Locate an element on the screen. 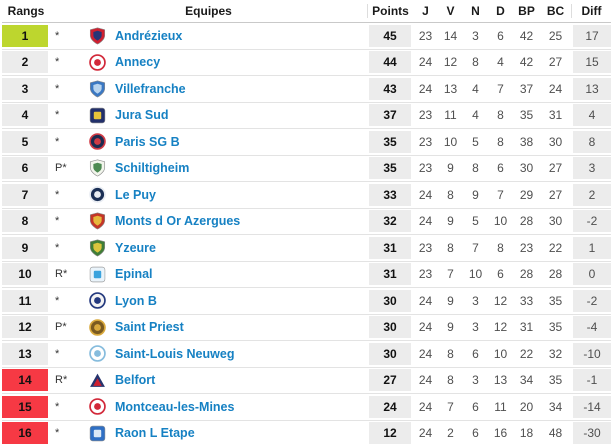  rank-cell: 4 is located at coordinates (25, 115).